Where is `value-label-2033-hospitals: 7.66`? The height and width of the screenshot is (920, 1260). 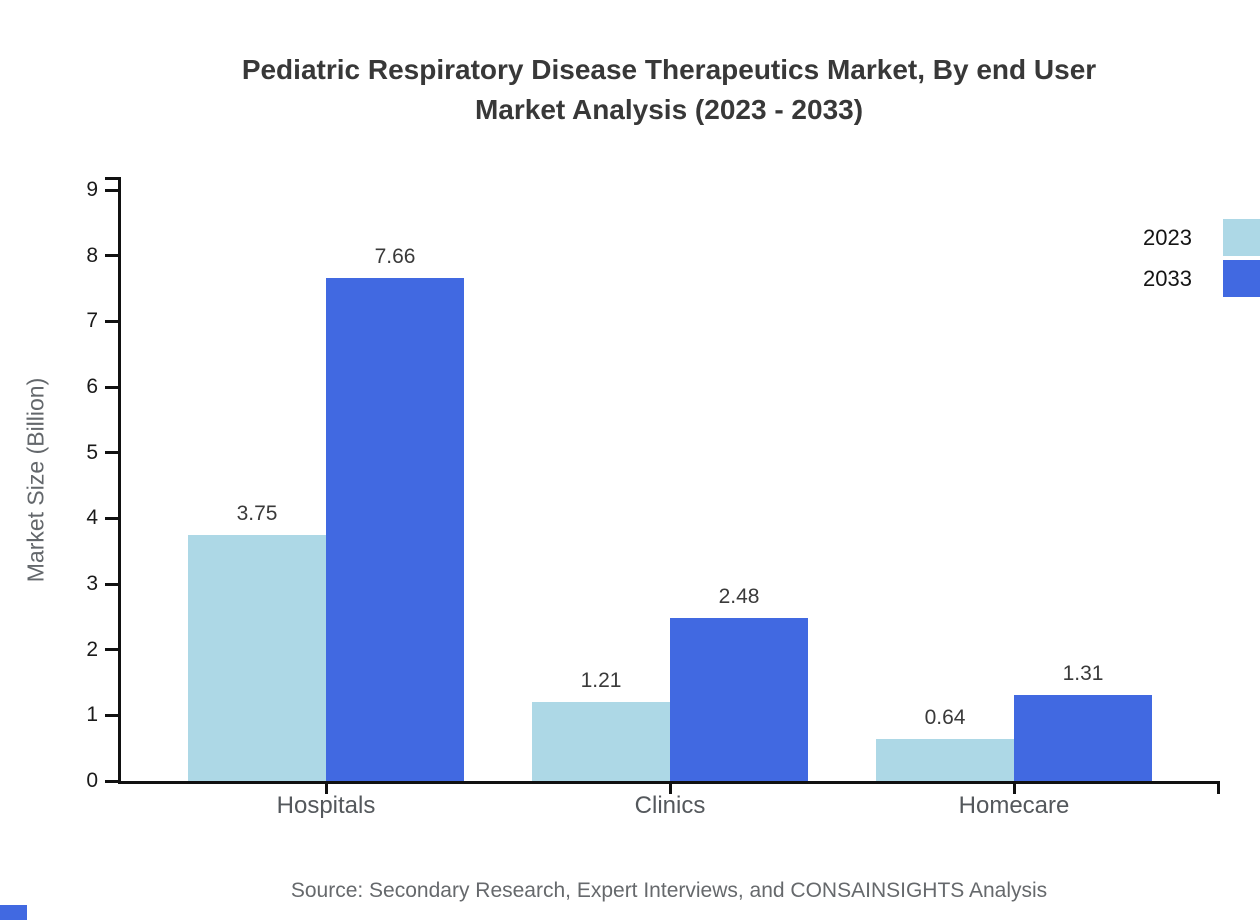 value-label-2033-hospitals: 7.66 is located at coordinates (395, 256).